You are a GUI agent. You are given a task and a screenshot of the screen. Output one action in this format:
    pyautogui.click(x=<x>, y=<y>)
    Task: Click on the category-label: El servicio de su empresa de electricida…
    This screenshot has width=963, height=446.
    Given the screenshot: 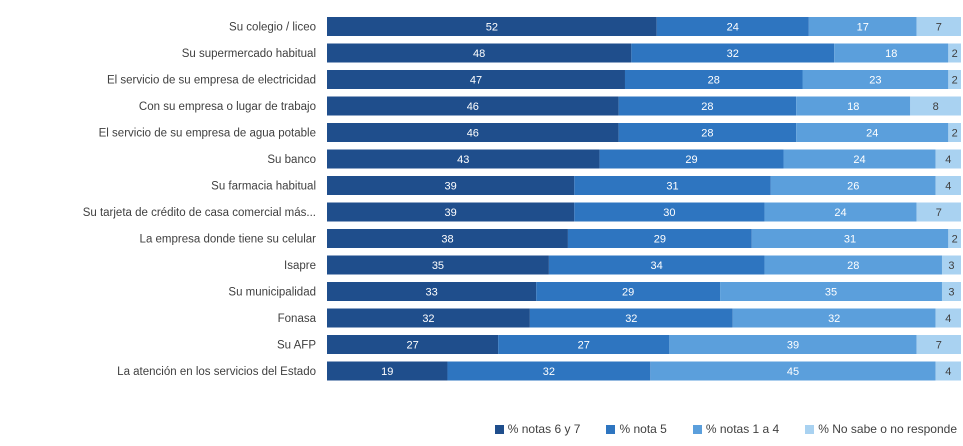 What is the action you would take?
    pyautogui.click(x=211, y=81)
    